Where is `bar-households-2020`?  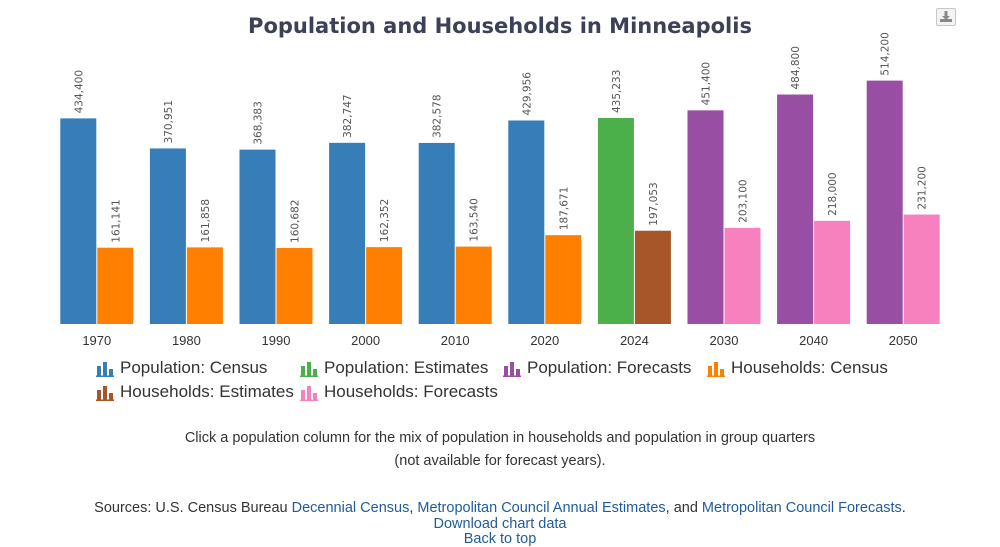
bar-households-2020 is located at coordinates (563, 279).